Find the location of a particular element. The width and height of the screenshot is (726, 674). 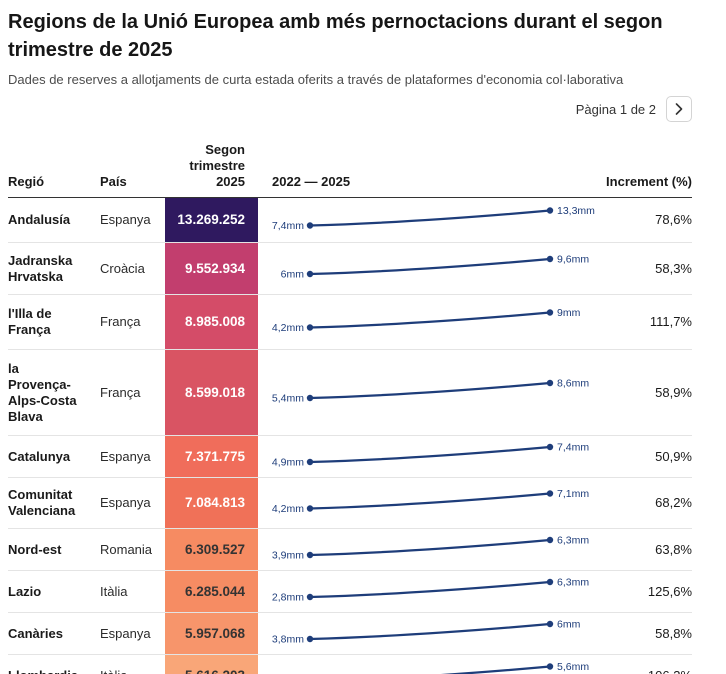

column-header-2022-2025: 2022 — 2025 is located at coordinates (311, 181).